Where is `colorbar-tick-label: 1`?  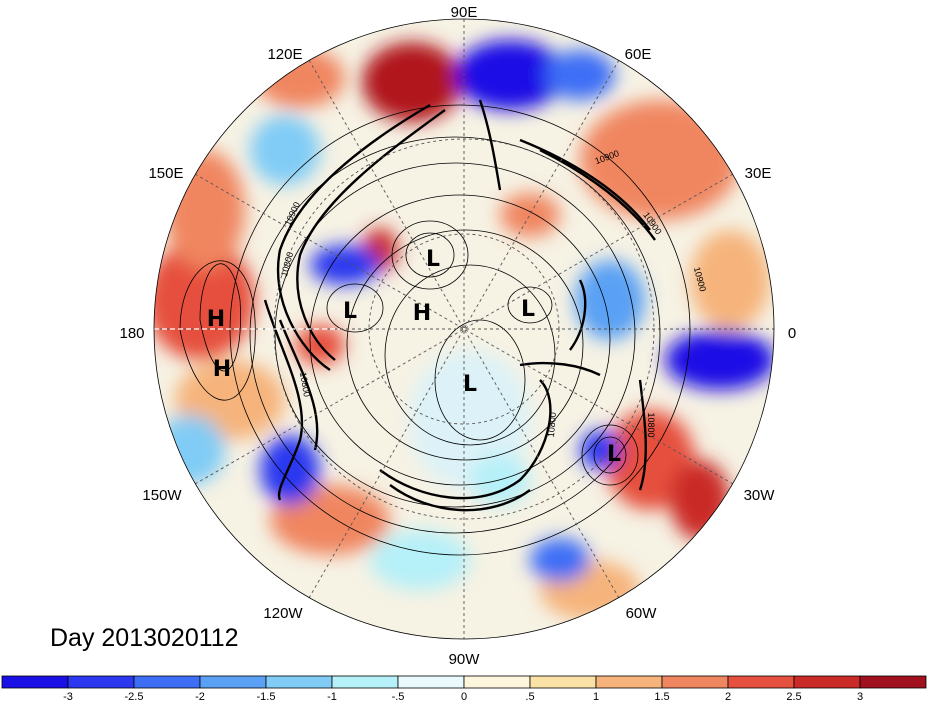
colorbar-tick-label: 1 is located at coordinates (596, 696).